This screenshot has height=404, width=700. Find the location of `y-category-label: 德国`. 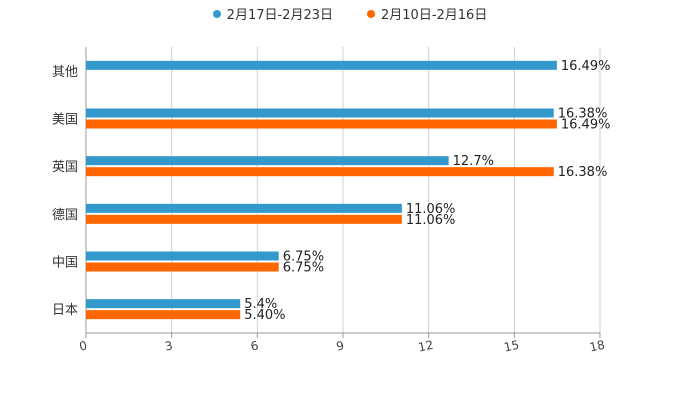

y-category-label: 德国 is located at coordinates (65, 215).